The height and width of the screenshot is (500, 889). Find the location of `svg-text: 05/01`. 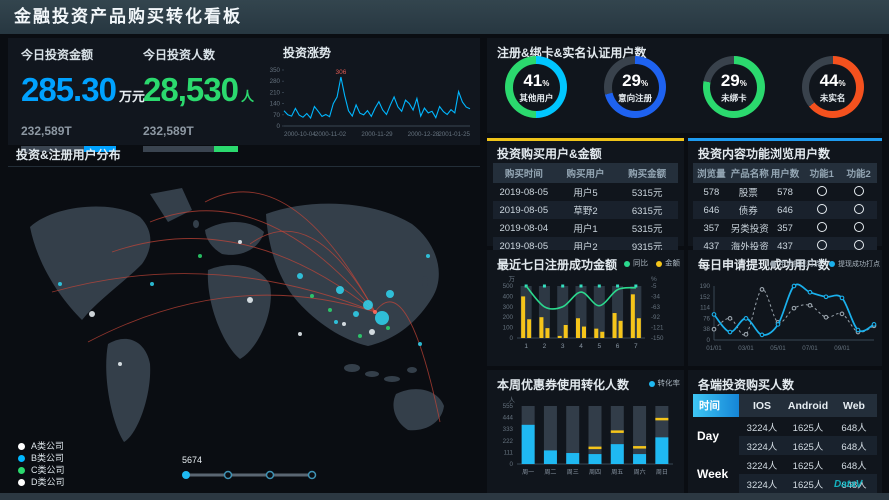

svg-text: 05/01 is located at coordinates (778, 348).